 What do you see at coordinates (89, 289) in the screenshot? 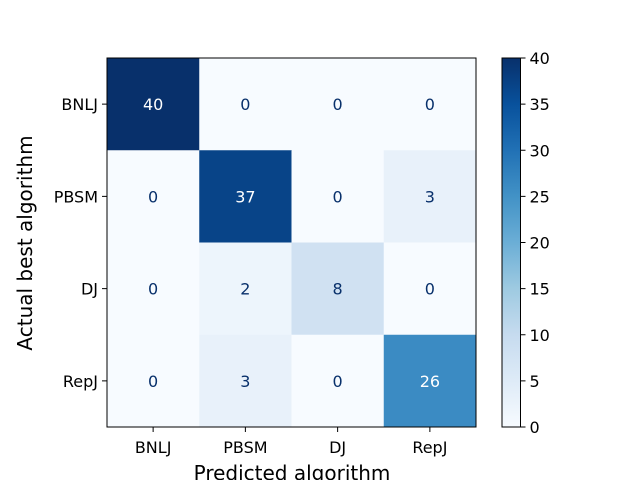
I see `y-tick-label: DJ` at bounding box center [89, 289].